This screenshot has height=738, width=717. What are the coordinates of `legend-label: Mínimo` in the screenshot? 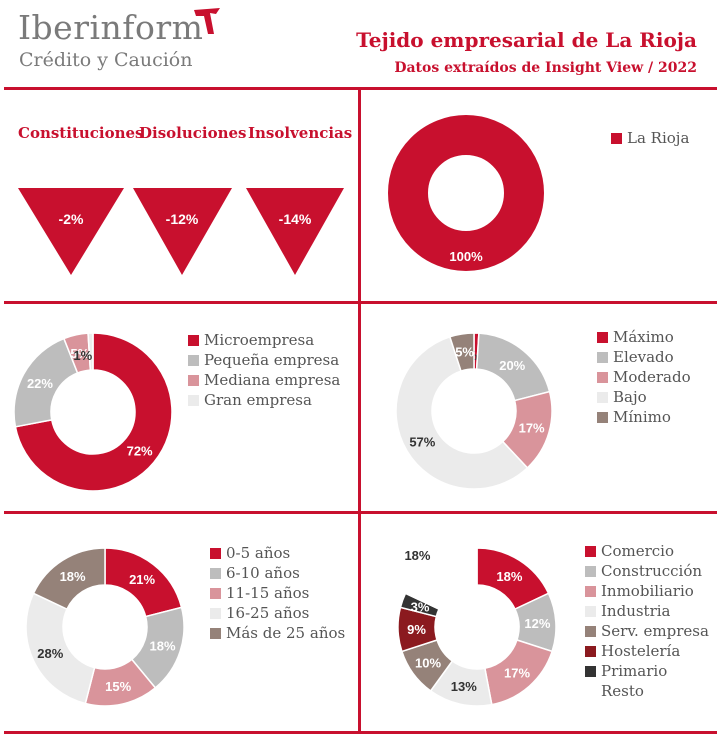 It's located at (642, 417).